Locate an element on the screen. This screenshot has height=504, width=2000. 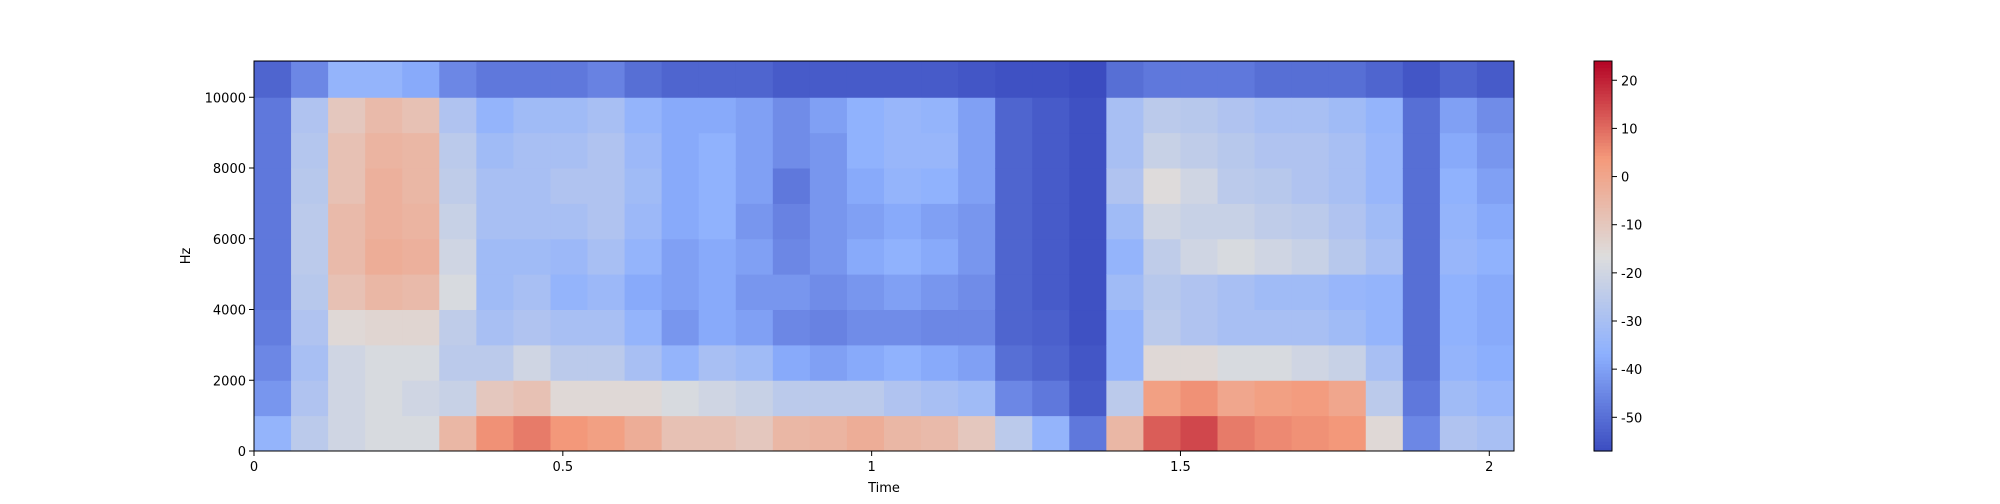
y-tick-label: 6000 is located at coordinates (229, 240).